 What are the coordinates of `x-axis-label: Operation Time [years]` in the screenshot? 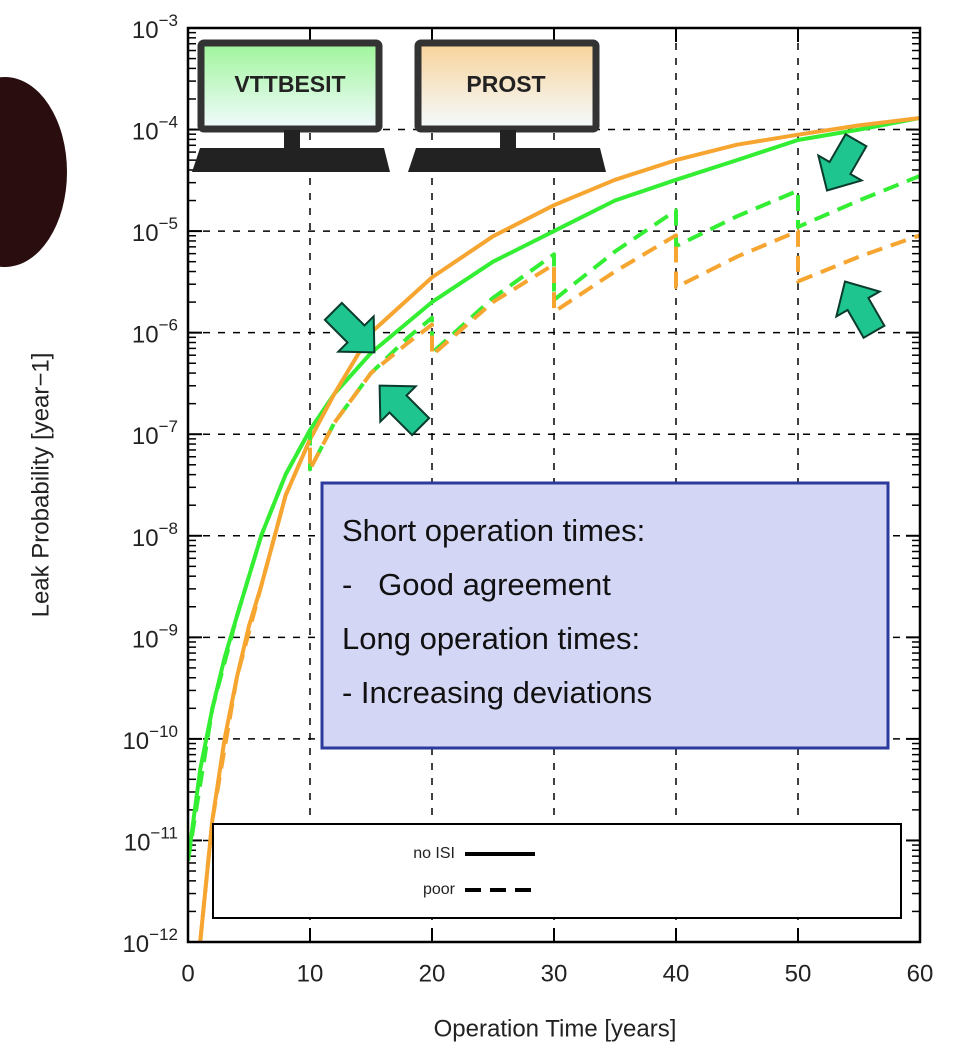 It's located at (555, 1028).